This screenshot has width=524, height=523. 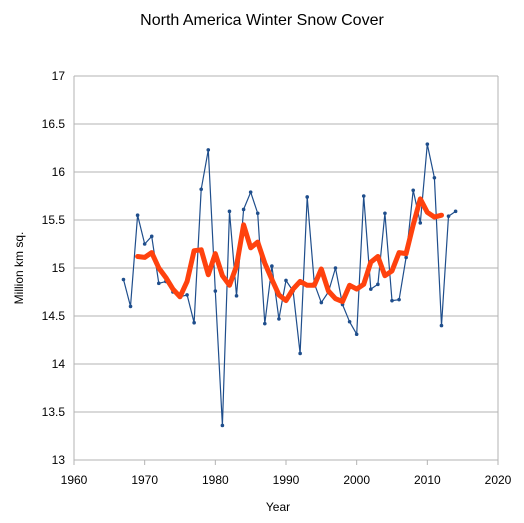 I want to click on x-axis-label: Year, so click(x=278, y=507).